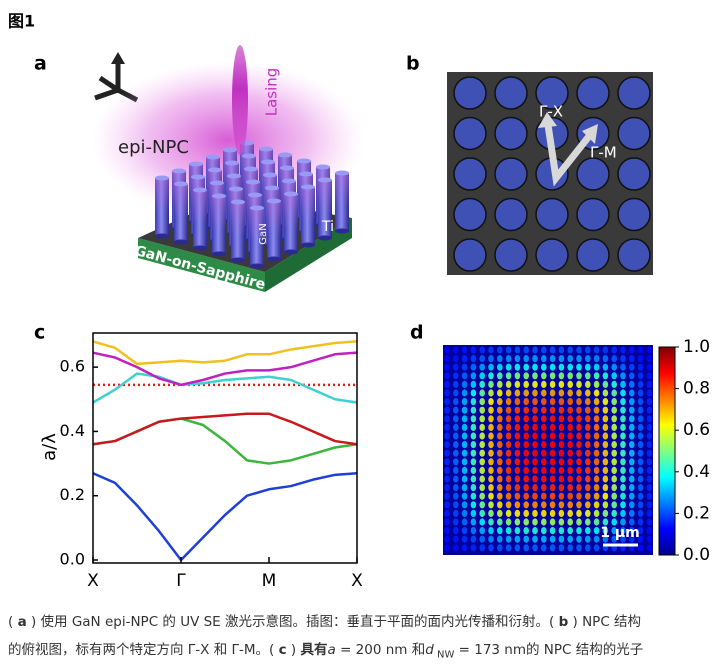 The height and width of the screenshot is (670, 722). Describe the element at coordinates (696, 430) in the screenshot. I see `colorbar-tick-label: 0.6` at that location.